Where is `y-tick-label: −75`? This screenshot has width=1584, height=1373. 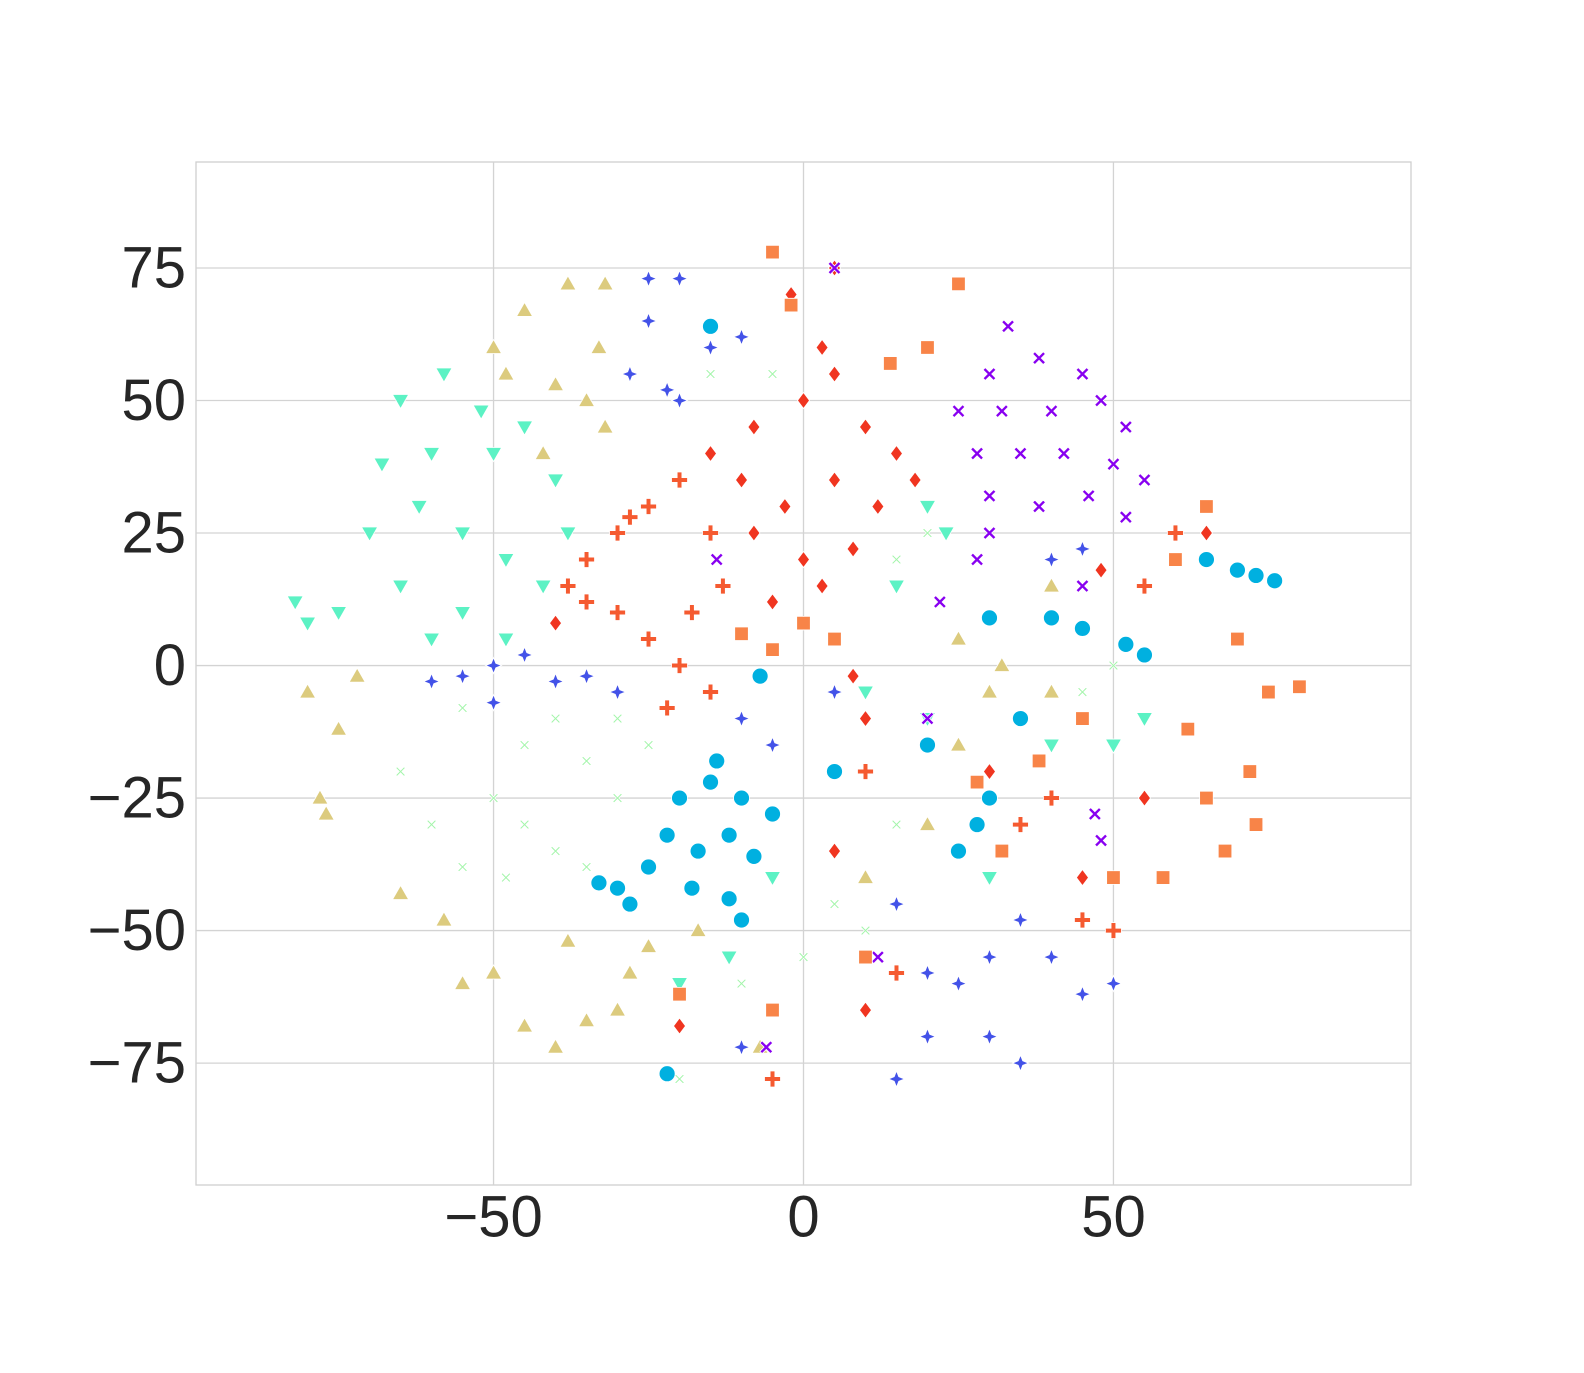 y-tick-label: −75 is located at coordinates (137, 1062).